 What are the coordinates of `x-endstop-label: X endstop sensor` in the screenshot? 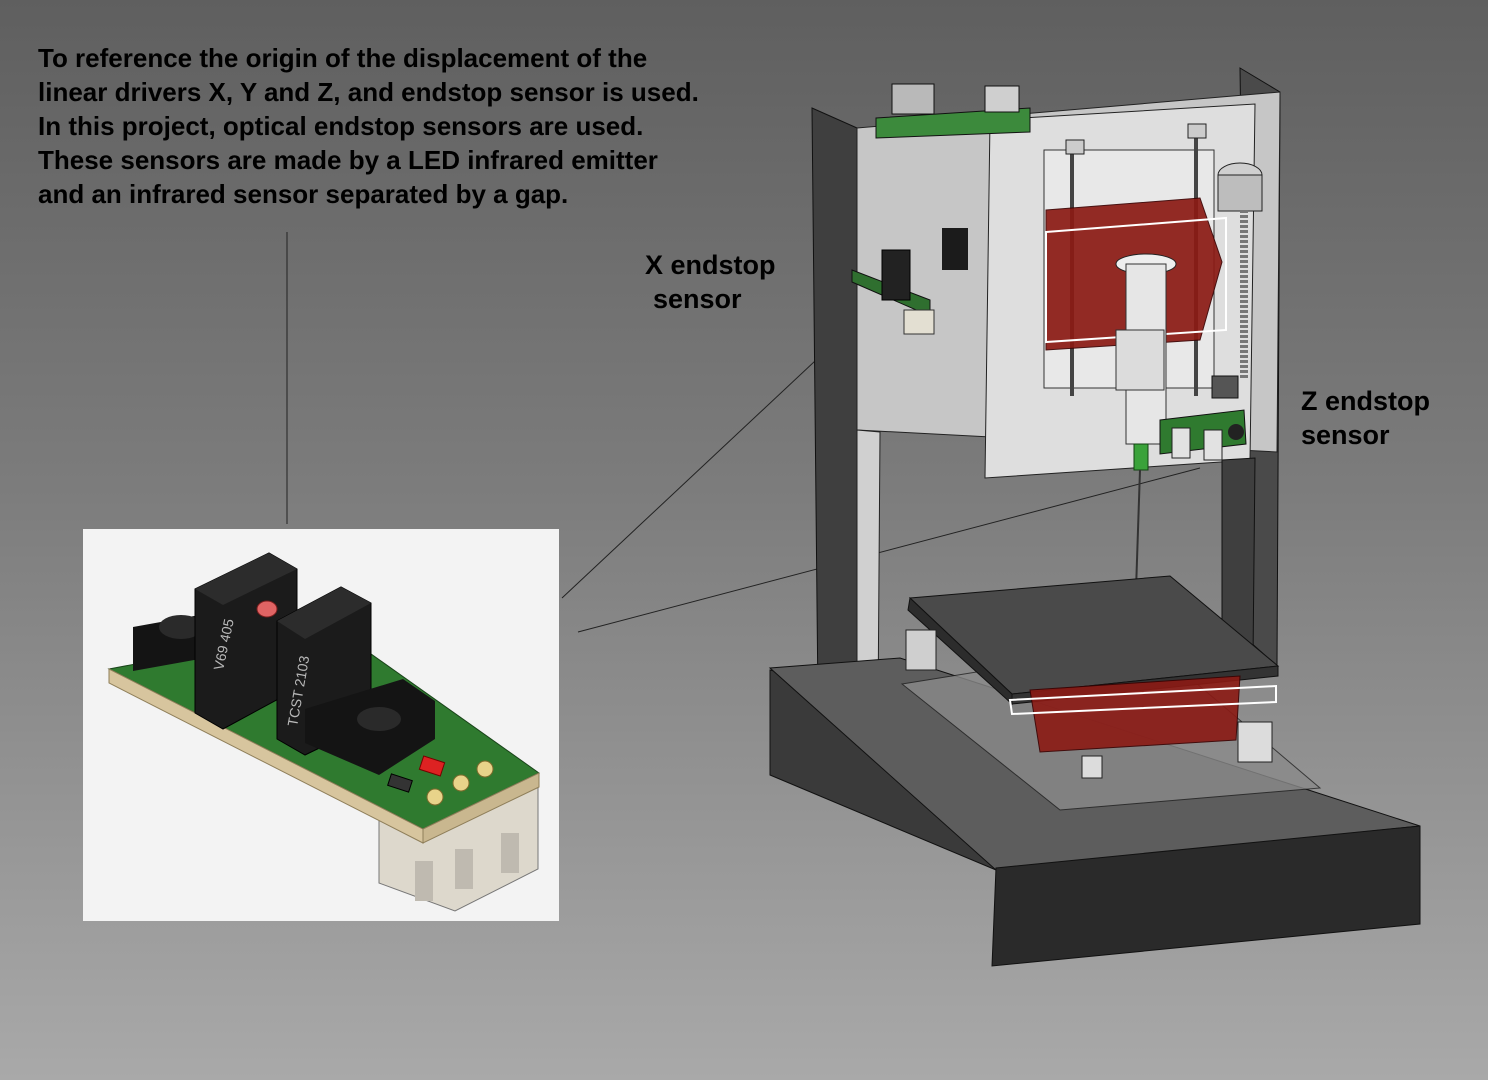 It's located at (710, 282).